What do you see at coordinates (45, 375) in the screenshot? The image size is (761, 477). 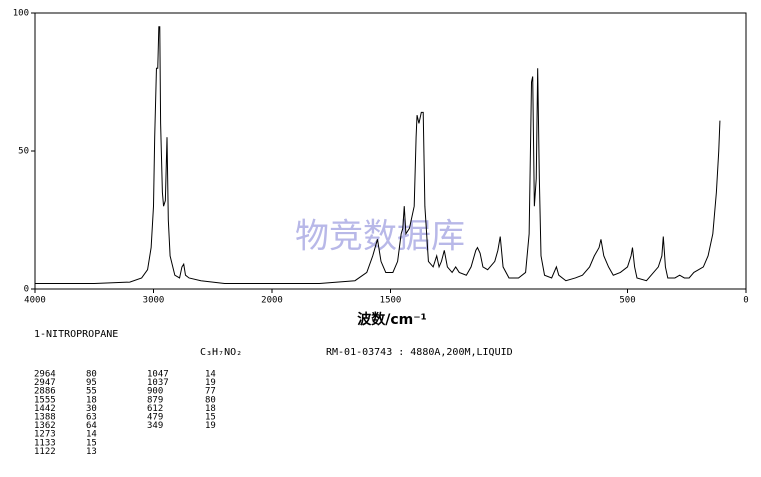 I see `peak-table-cell: 2964` at bounding box center [45, 375].